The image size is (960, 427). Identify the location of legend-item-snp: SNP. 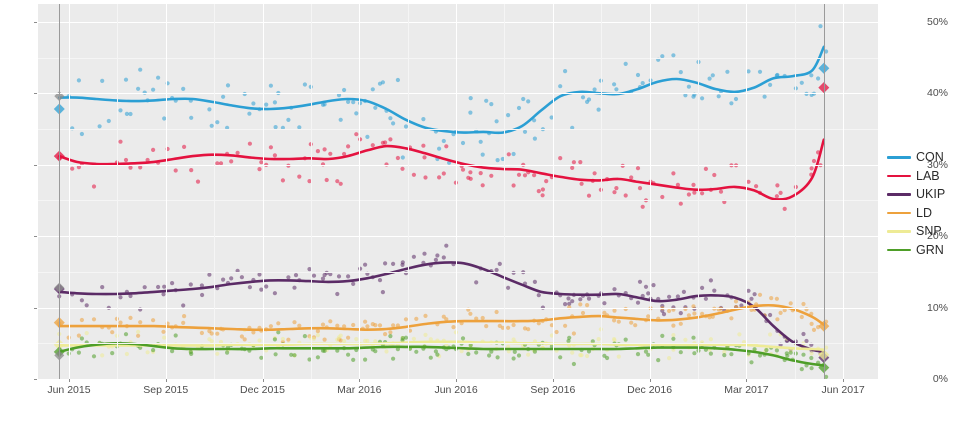
(923, 231).